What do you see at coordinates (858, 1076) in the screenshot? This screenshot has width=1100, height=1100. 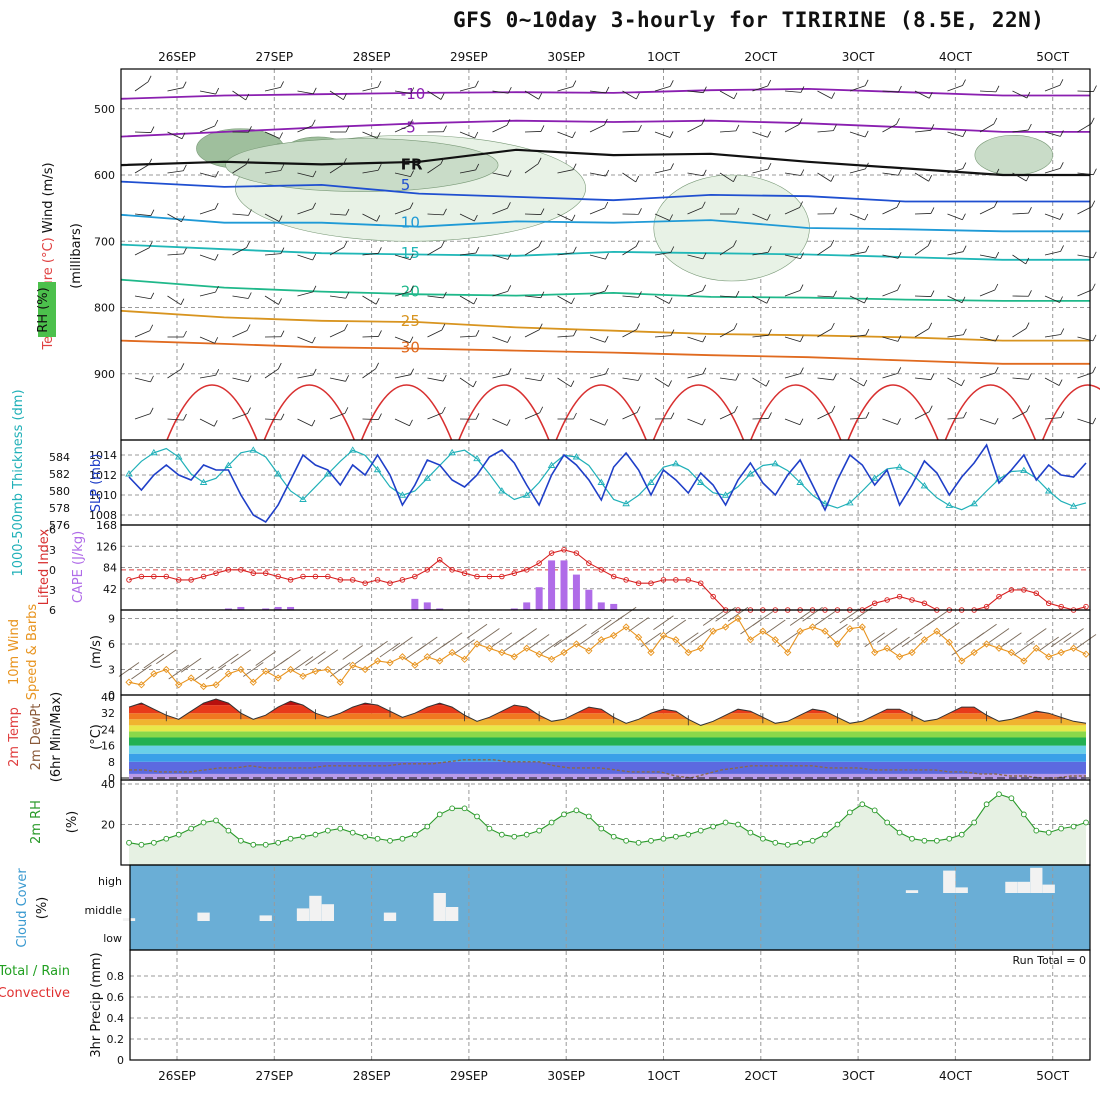 I see `date-label-bottom: 3OCT` at bounding box center [858, 1076].